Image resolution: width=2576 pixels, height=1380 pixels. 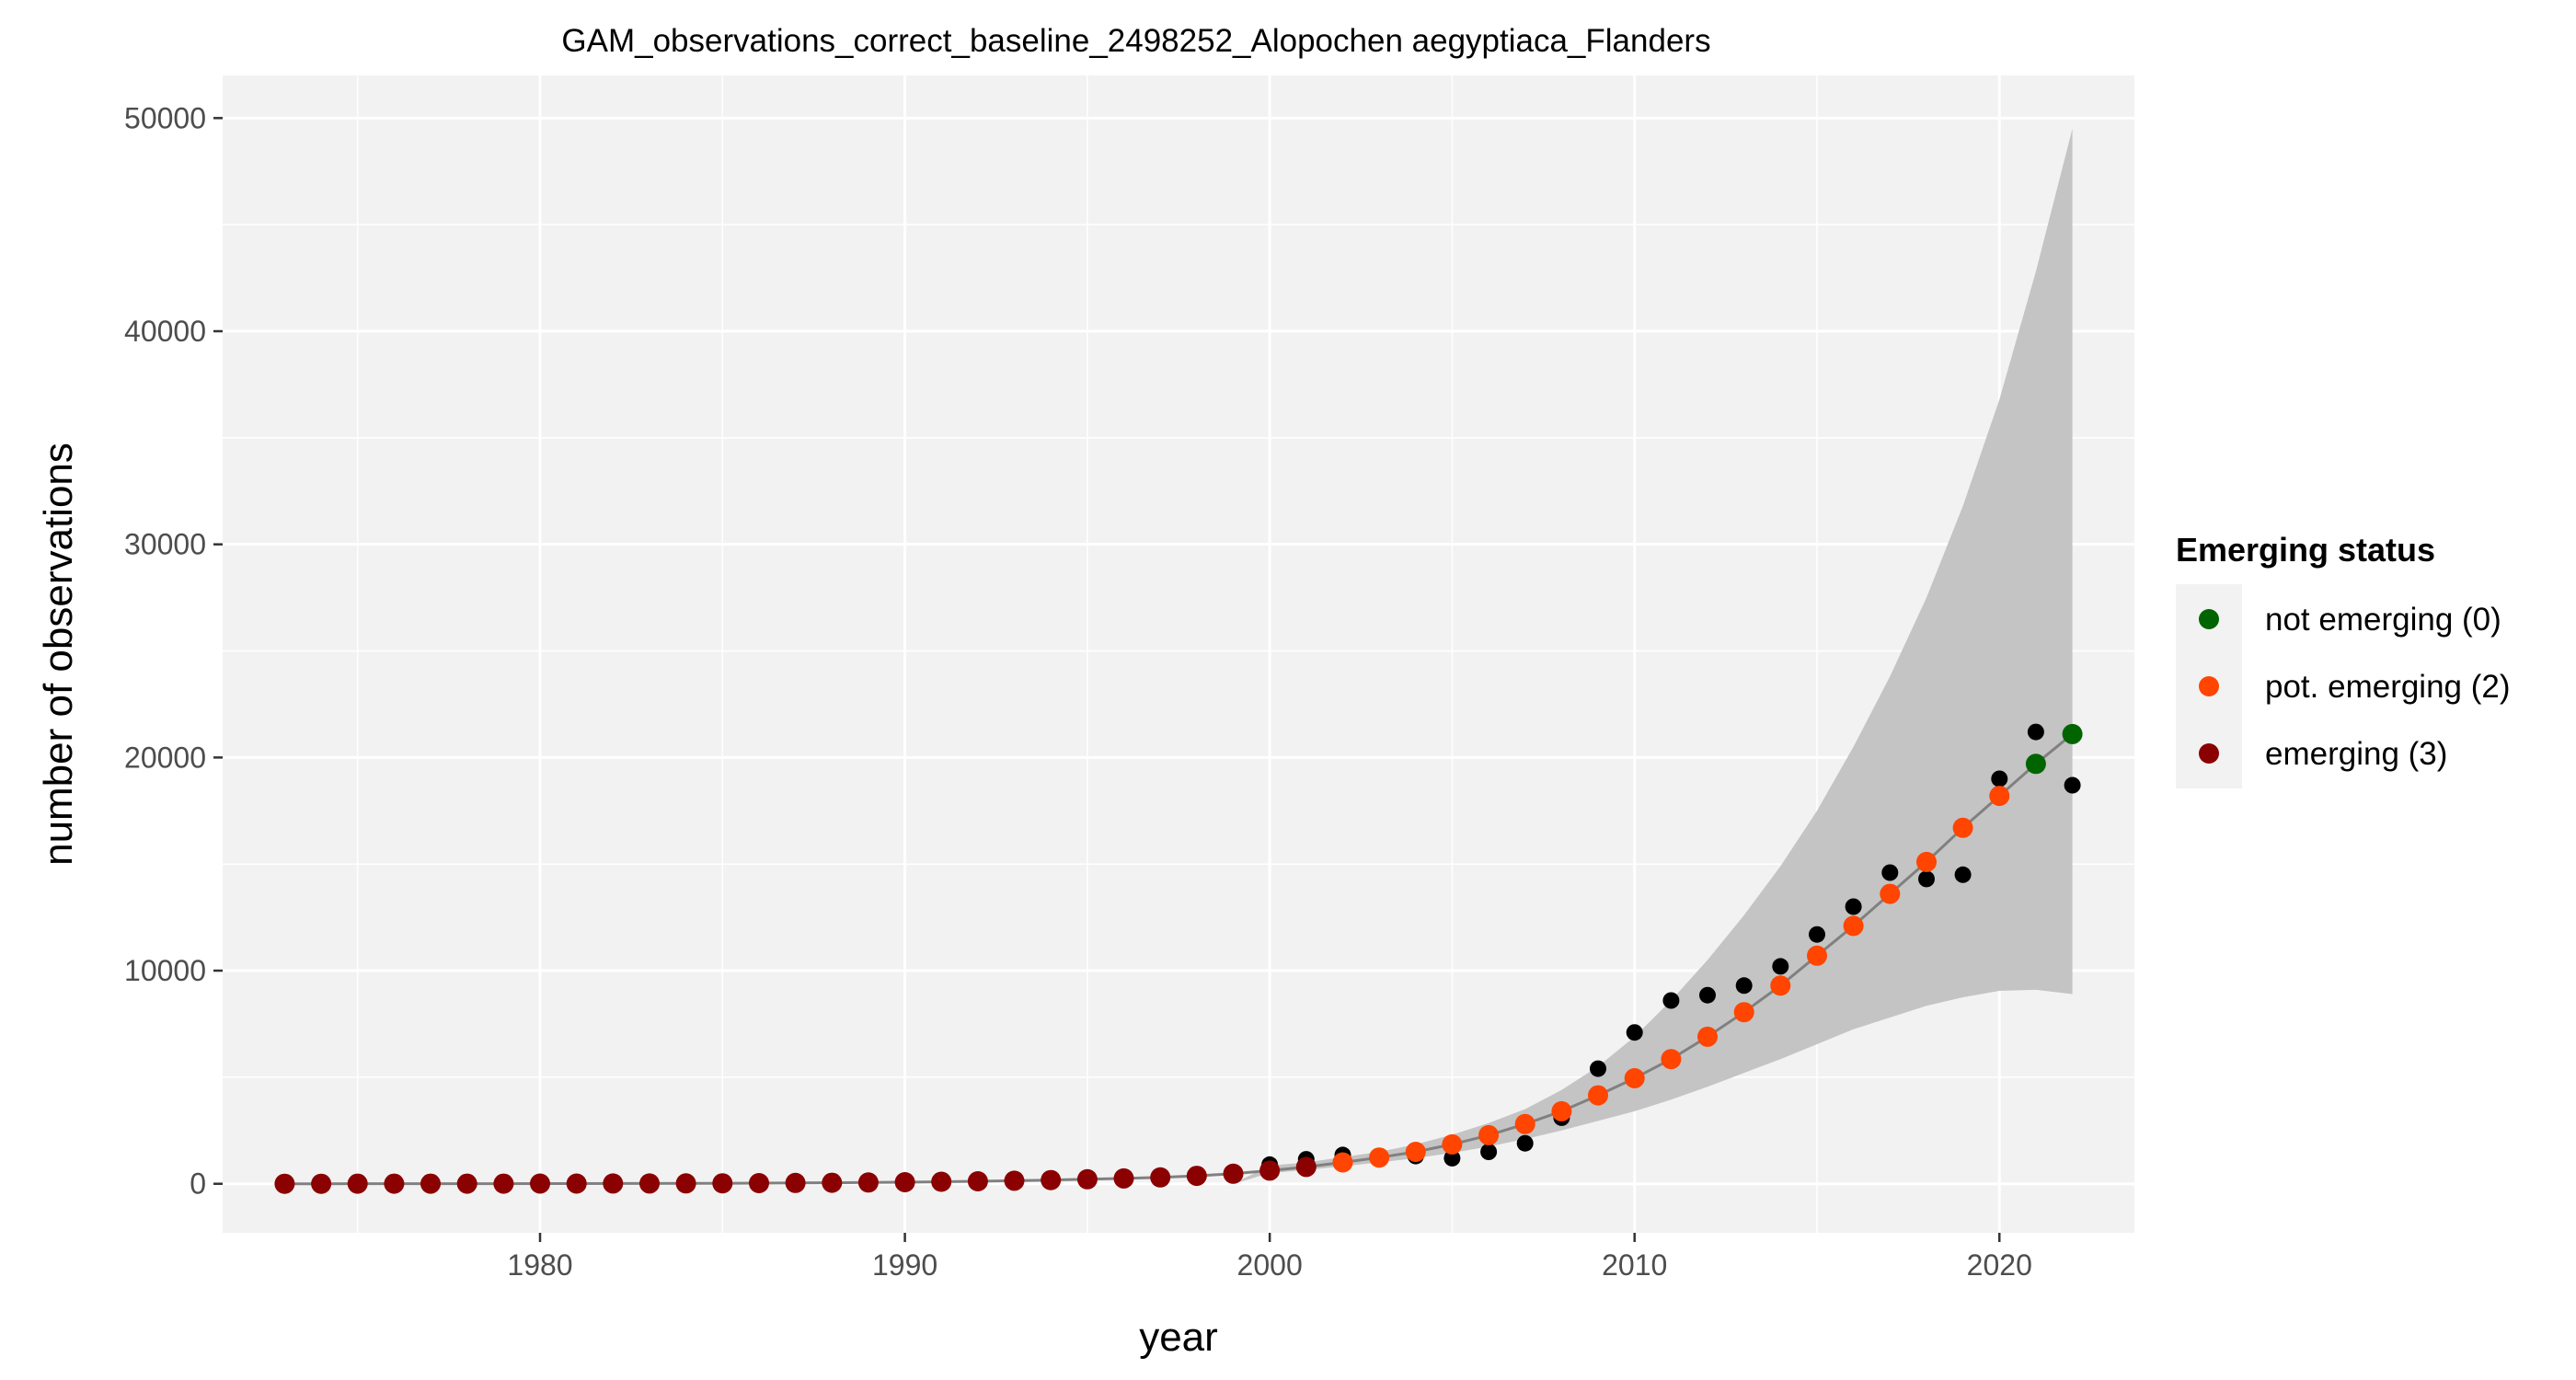 I want to click on x-axis-ticks: 1980 1990 2000 2010 2020, so click(x=1269, y=1257).